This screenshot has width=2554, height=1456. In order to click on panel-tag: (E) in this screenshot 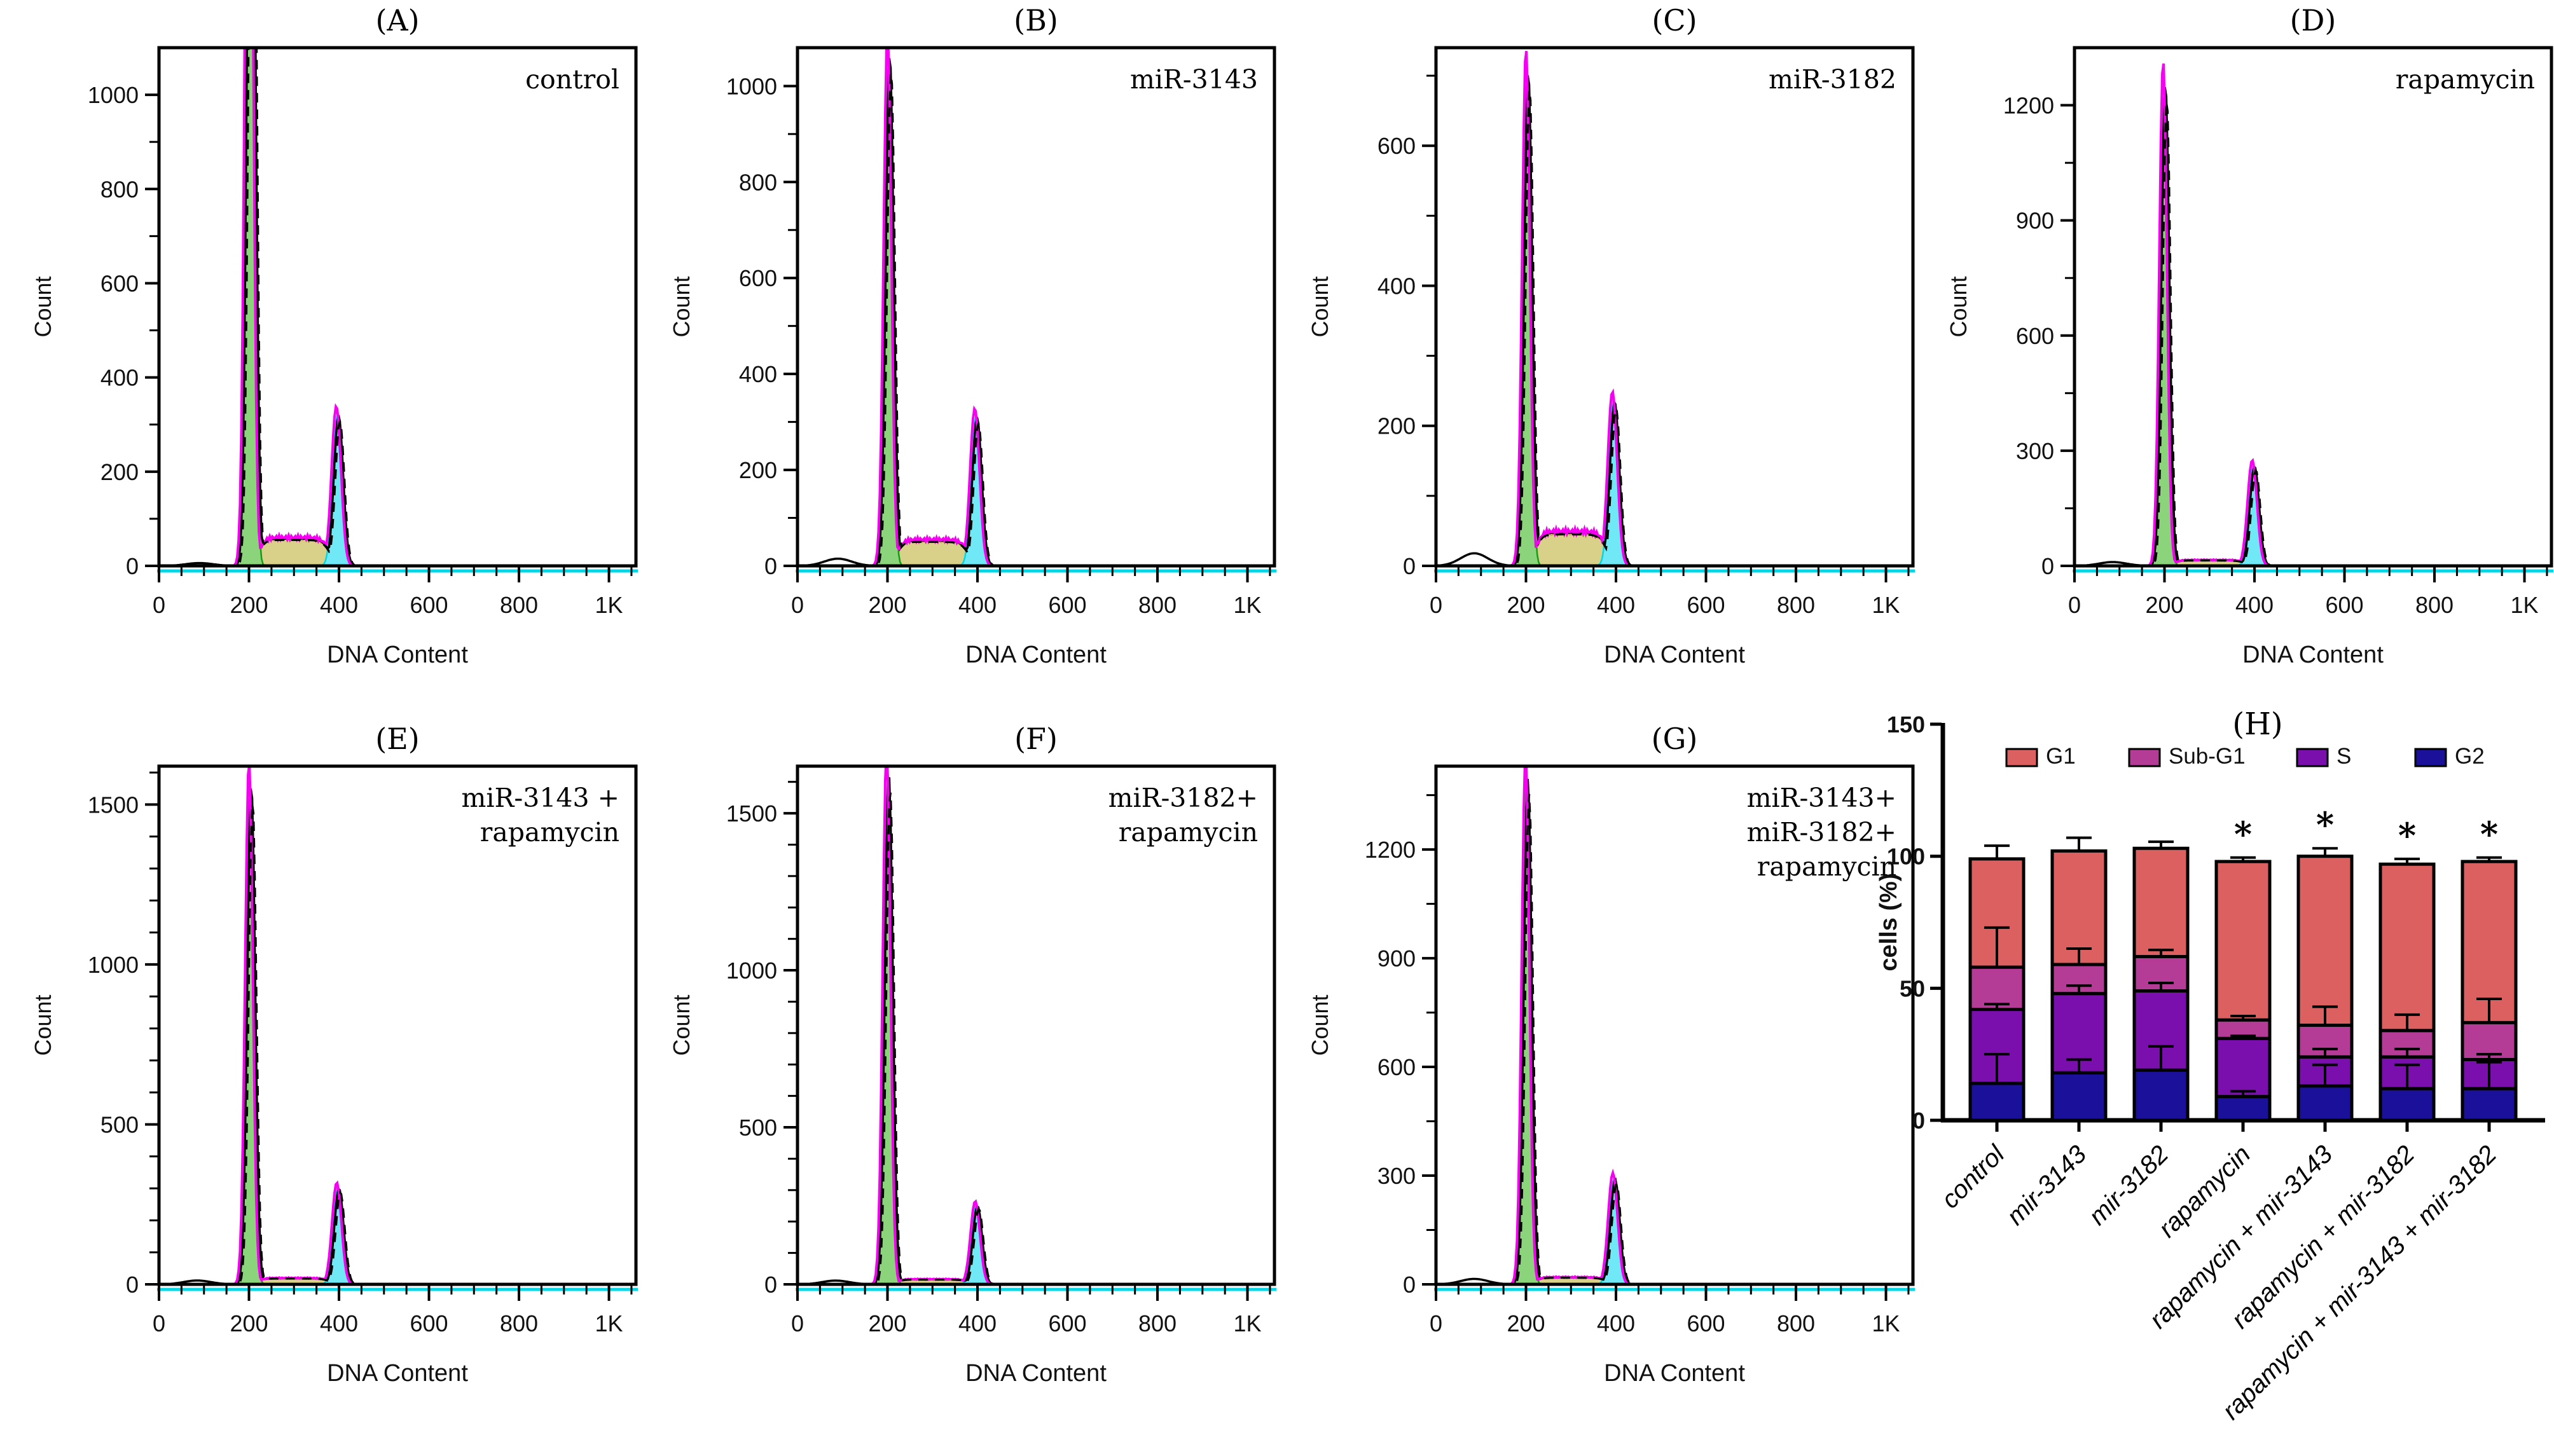, I will do `click(397, 739)`.